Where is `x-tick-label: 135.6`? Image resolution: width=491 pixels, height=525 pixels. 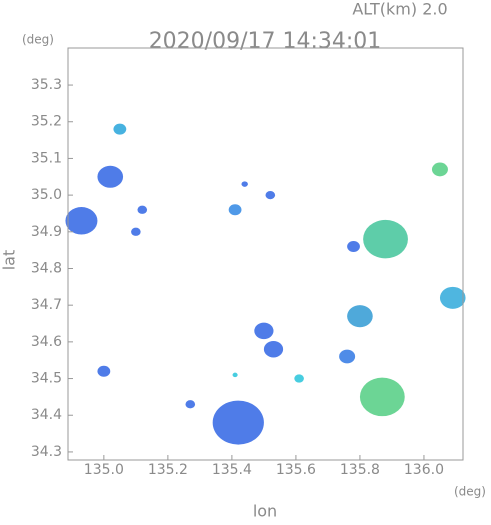 x-tick-label: 135.6 is located at coordinates (296, 470).